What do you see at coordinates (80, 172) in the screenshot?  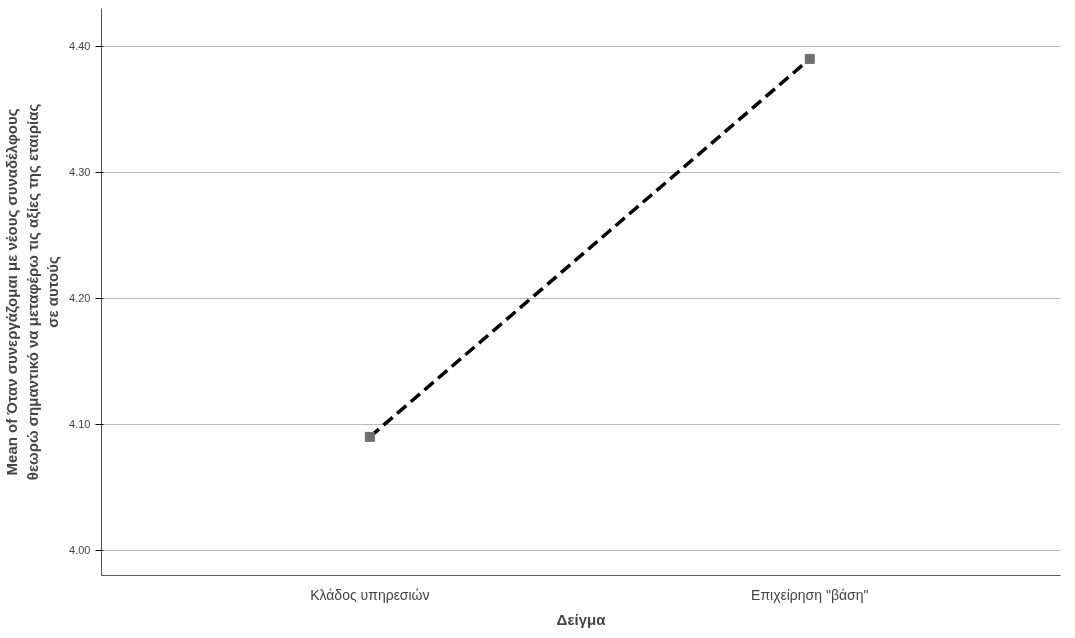 I see `y-tick-label: 4.30` at bounding box center [80, 172].